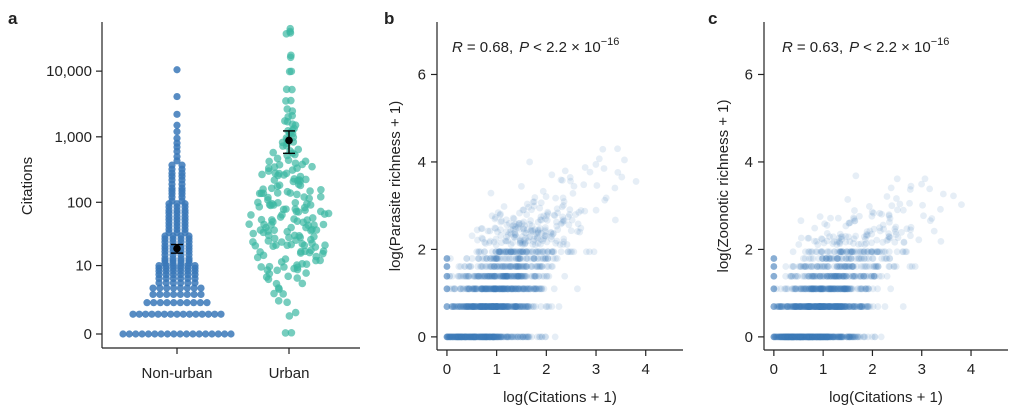  What do you see at coordinates (496, 369) in the screenshot?
I see `x-tick-label: 1` at bounding box center [496, 369].